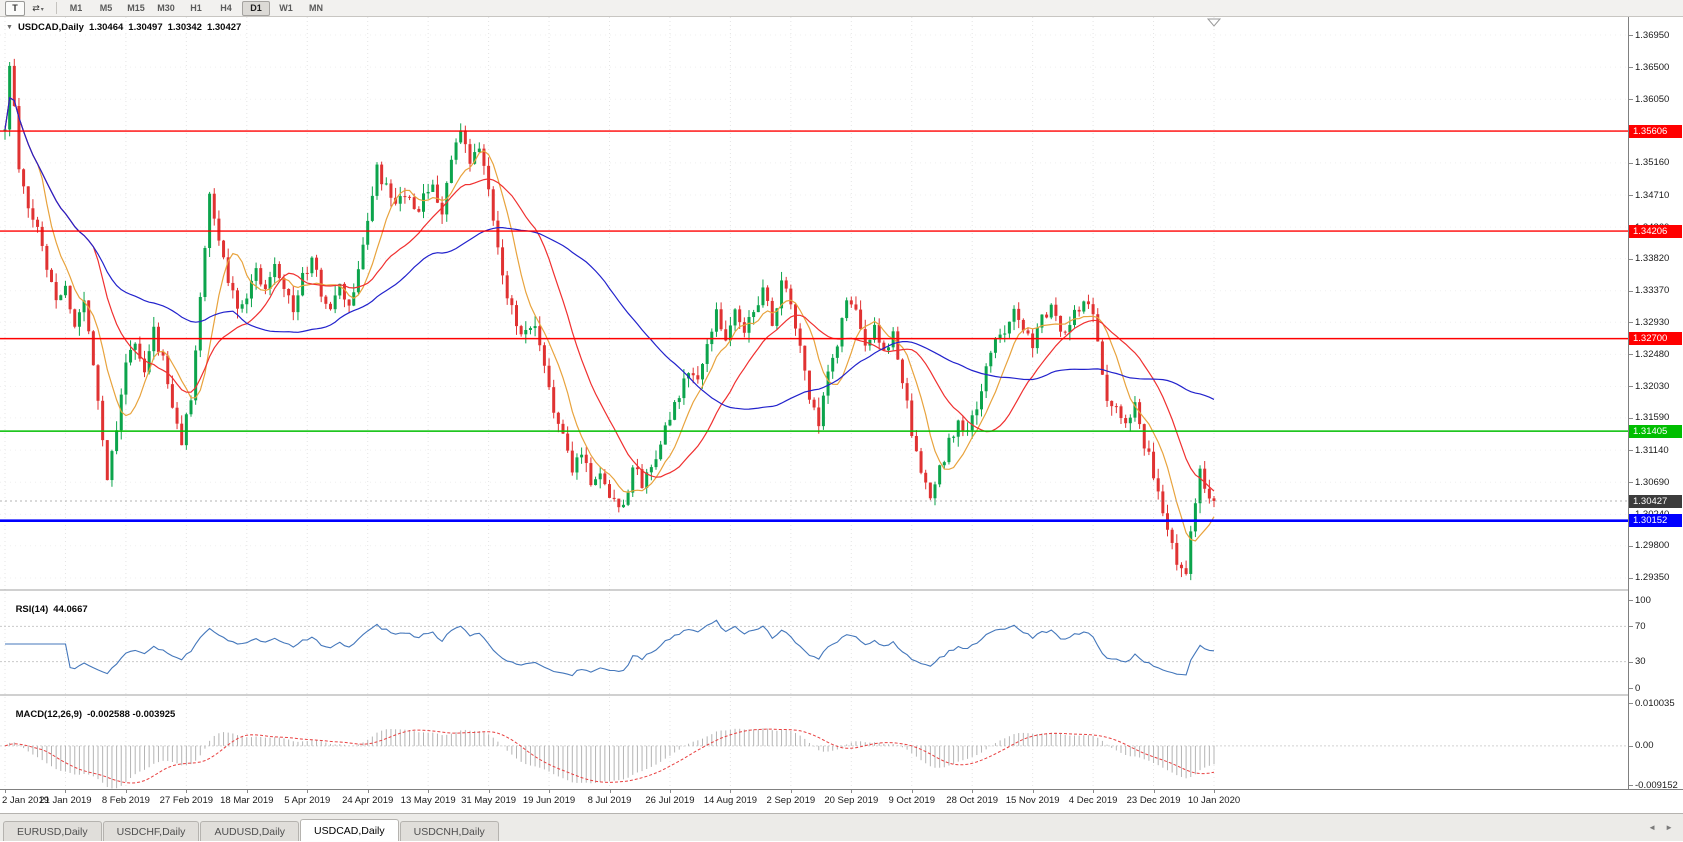  I want to click on rsi-level-label: 70, so click(1640, 626).